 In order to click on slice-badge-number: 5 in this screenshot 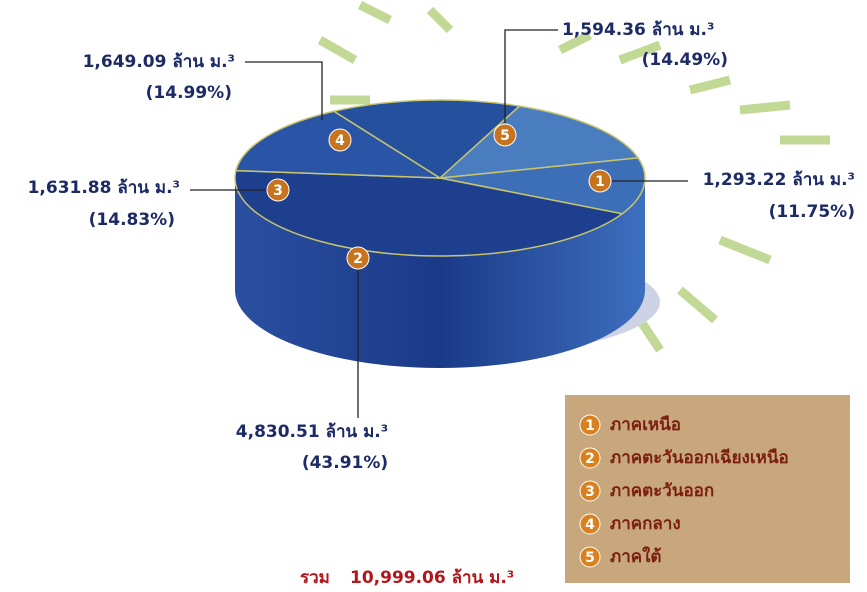, I will do `click(505, 136)`.